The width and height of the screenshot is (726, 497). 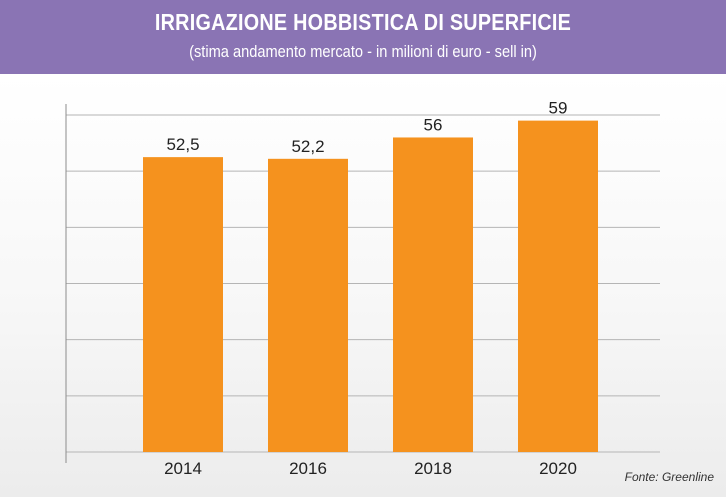 What do you see at coordinates (370, 468) in the screenshot?
I see `x-tick-labels: 2014 2016 2018 2020` at bounding box center [370, 468].